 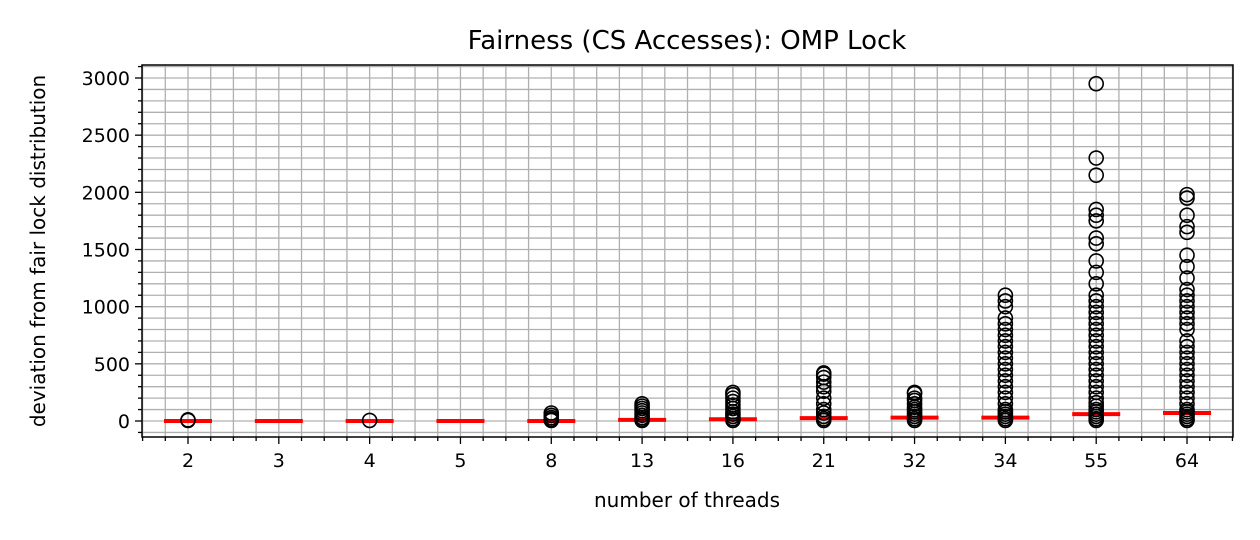 What do you see at coordinates (1187, 461) in the screenshot?
I see `x-tick-label: 64` at bounding box center [1187, 461].